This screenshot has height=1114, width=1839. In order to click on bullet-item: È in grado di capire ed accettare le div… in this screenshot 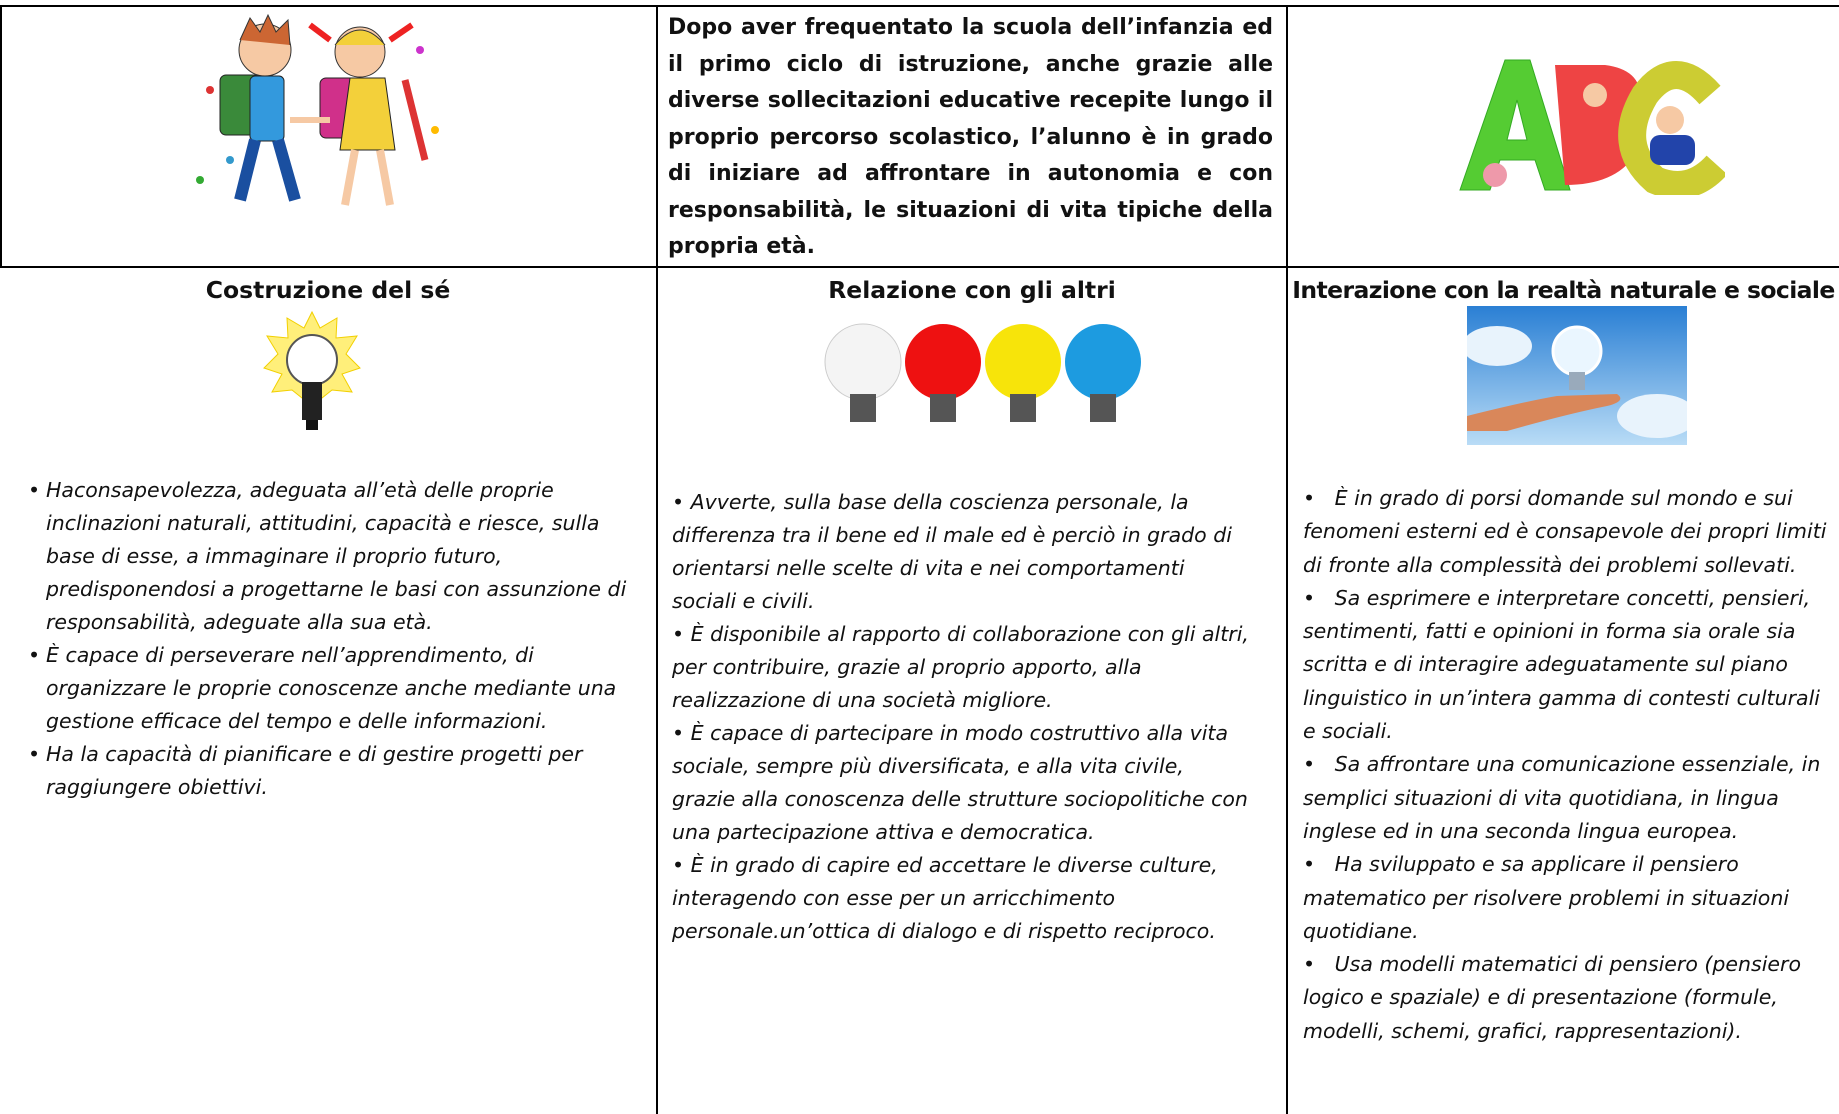, I will do `click(962, 898)`.